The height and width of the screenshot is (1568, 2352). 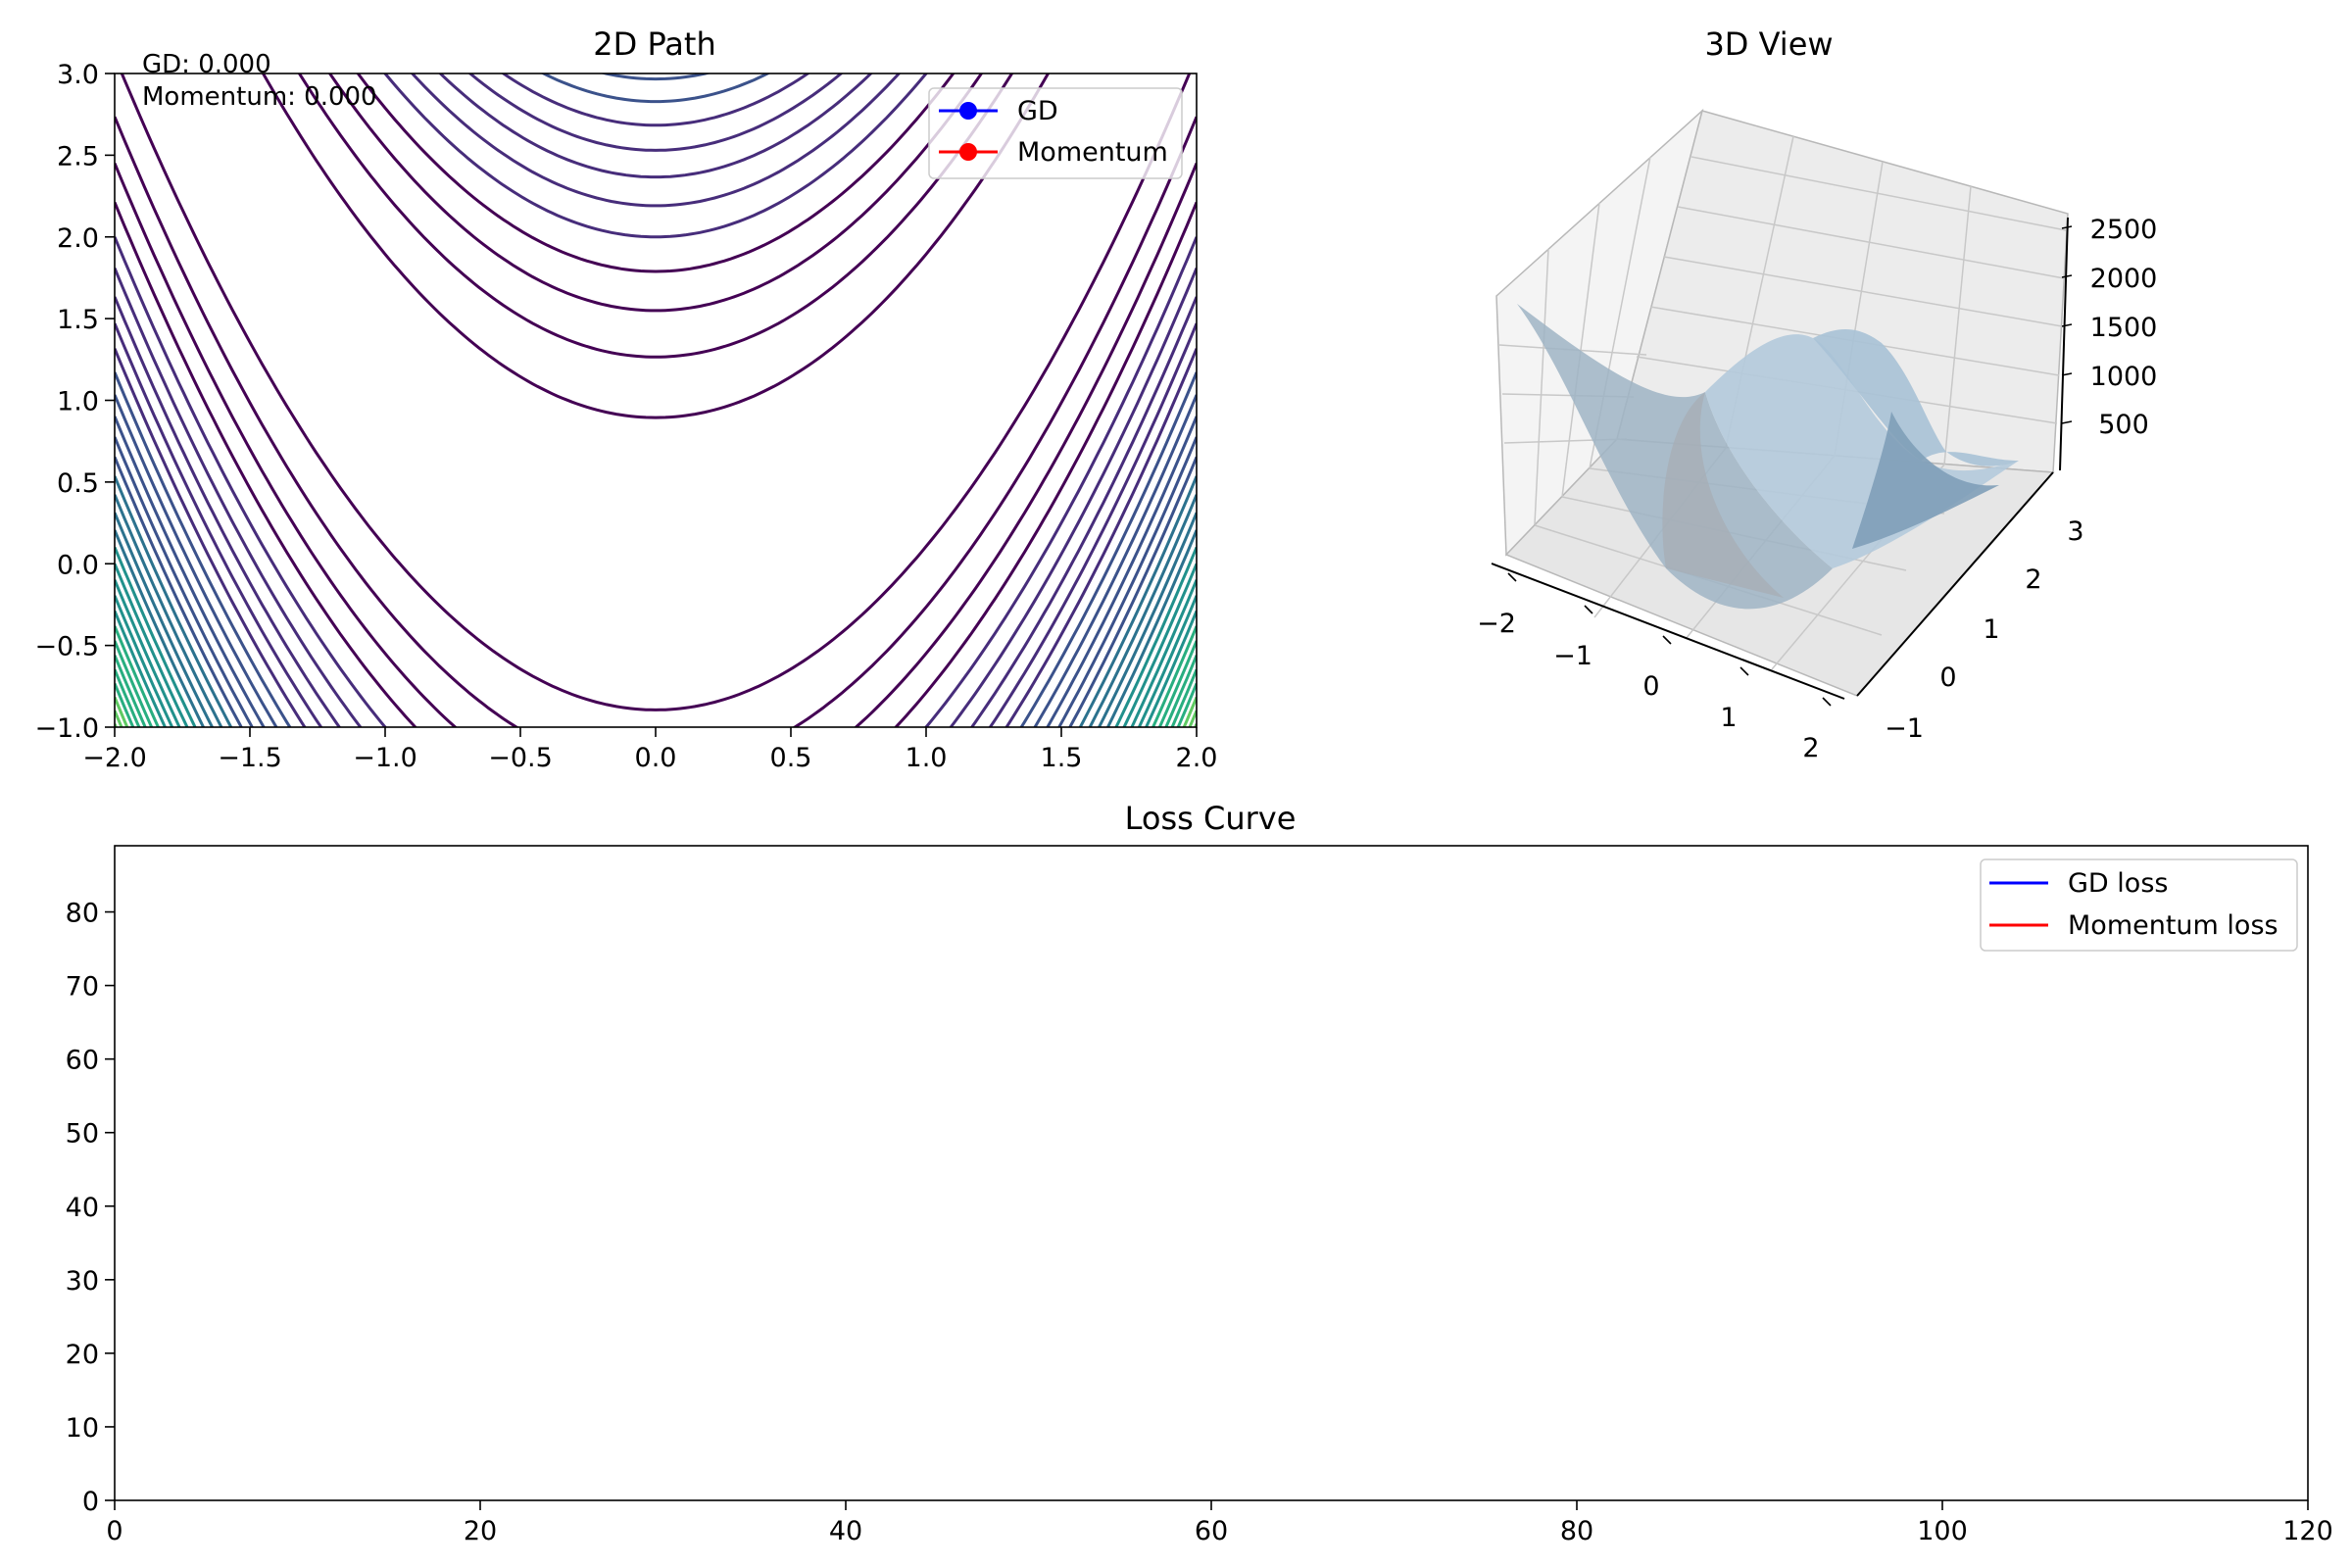 What do you see at coordinates (82, 1208) in the screenshot?
I see `loss-y-tick-label: 40` at bounding box center [82, 1208].